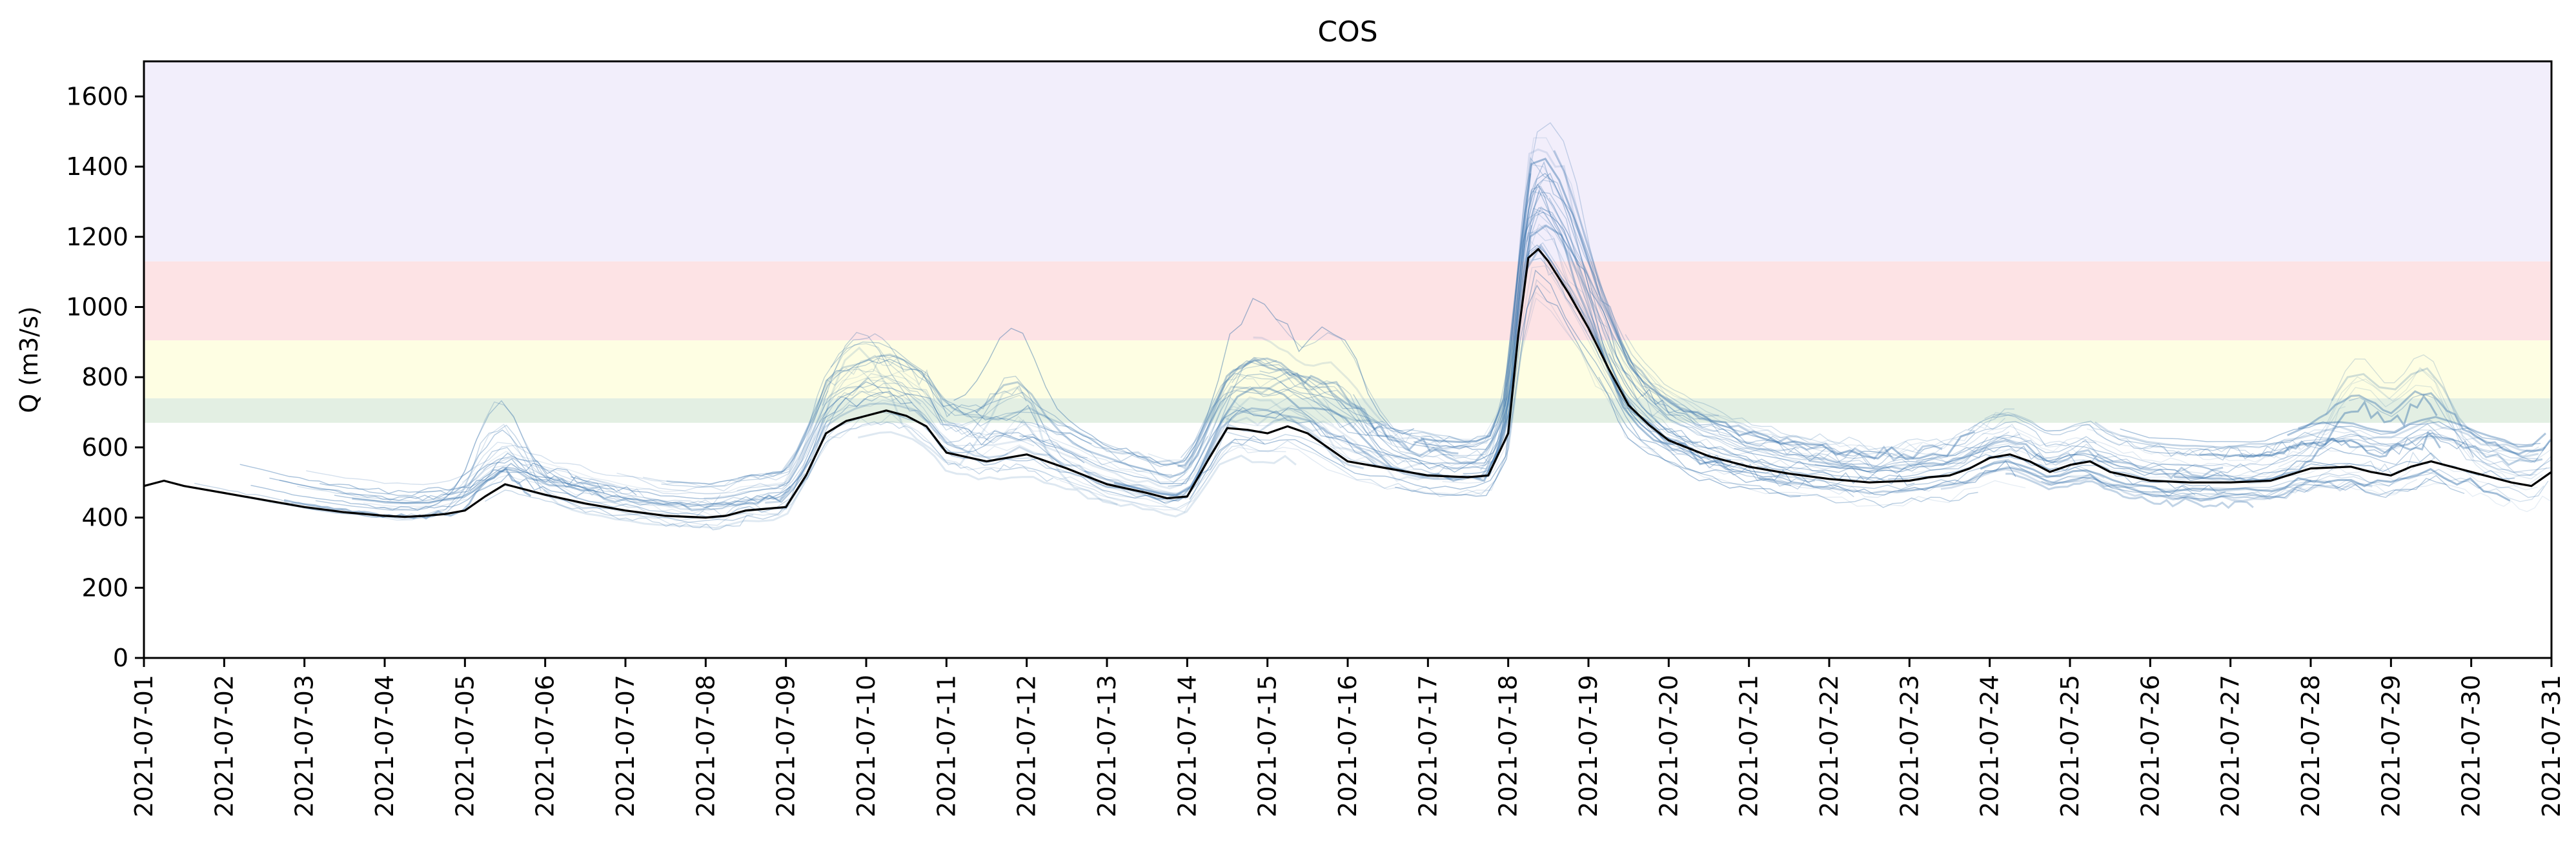 The image size is (2576, 851). What do you see at coordinates (97, 306) in the screenshot?
I see `y-tick-label: 1000` at bounding box center [97, 306].